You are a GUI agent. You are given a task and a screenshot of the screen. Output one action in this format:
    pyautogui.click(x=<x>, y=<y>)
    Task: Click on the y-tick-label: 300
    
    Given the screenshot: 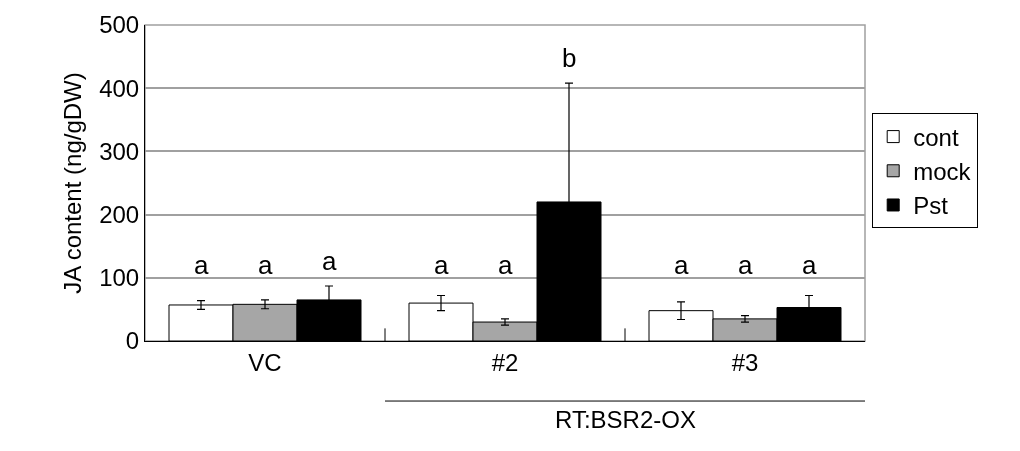 What is the action you would take?
    pyautogui.click(x=119, y=151)
    